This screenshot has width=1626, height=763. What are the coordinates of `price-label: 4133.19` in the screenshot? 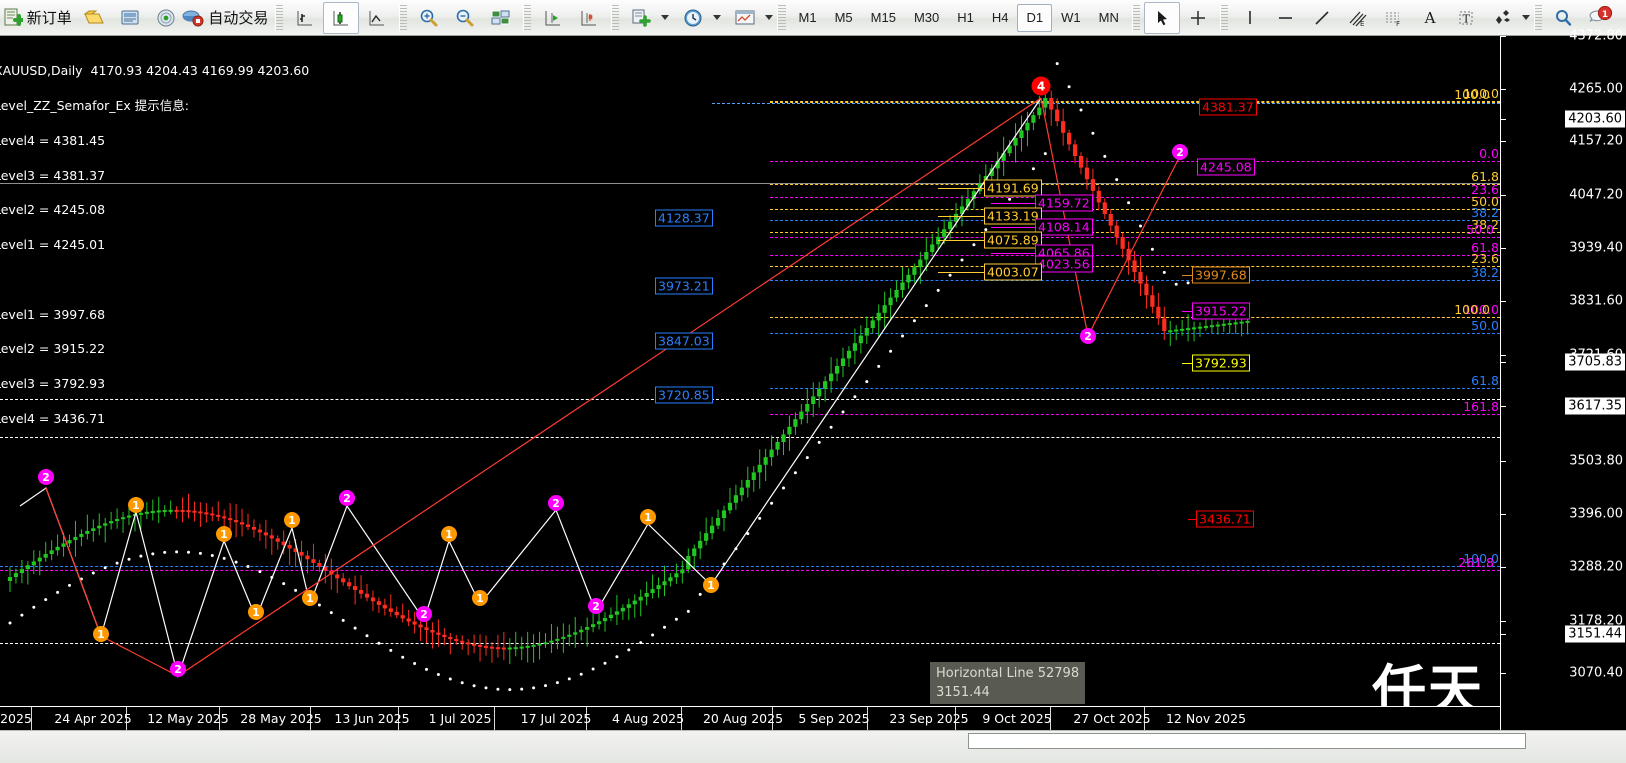 It's located at (1013, 216).